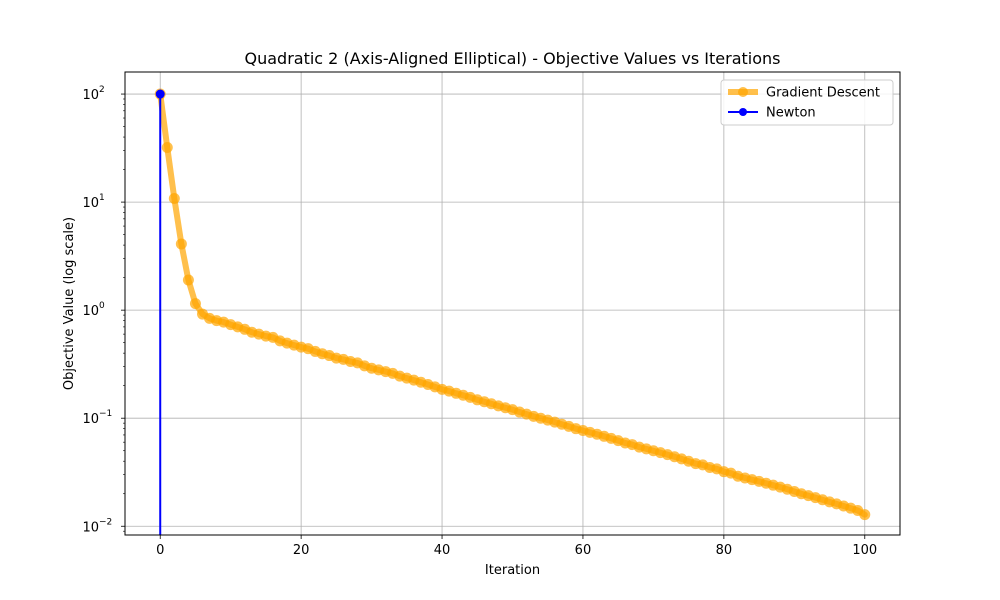 Image resolution: width=1000 pixels, height=600 pixels. What do you see at coordinates (864, 550) in the screenshot?
I see `x-tick-label: 100` at bounding box center [864, 550].